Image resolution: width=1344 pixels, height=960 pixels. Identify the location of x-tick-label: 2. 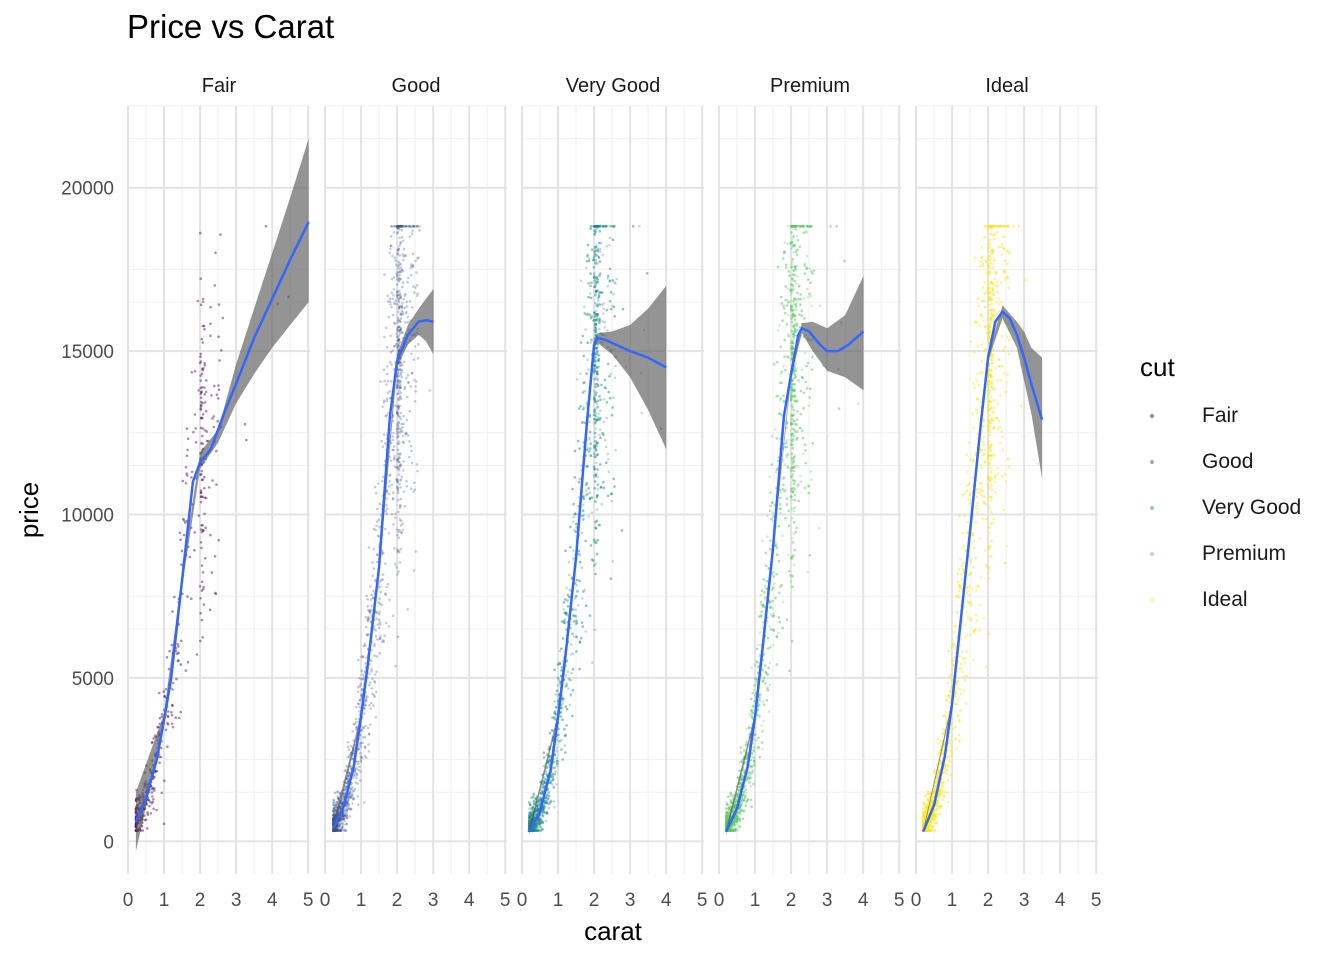
(397, 900).